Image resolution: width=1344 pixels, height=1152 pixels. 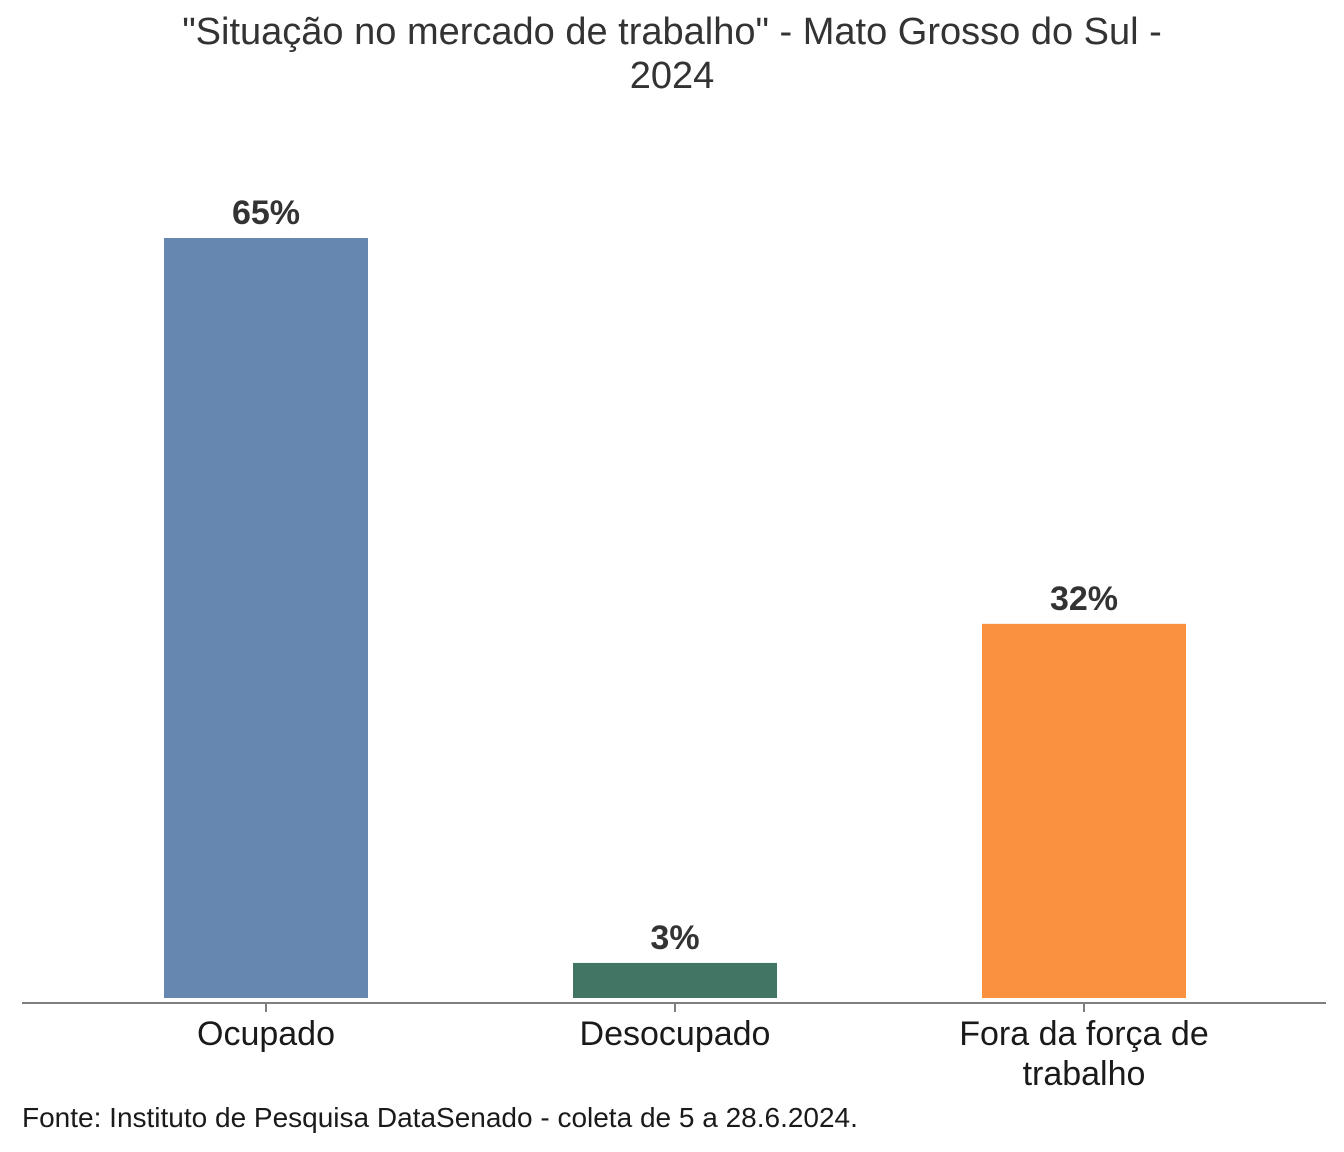 I want to click on data-label-1: 3%, so click(x=674, y=938).